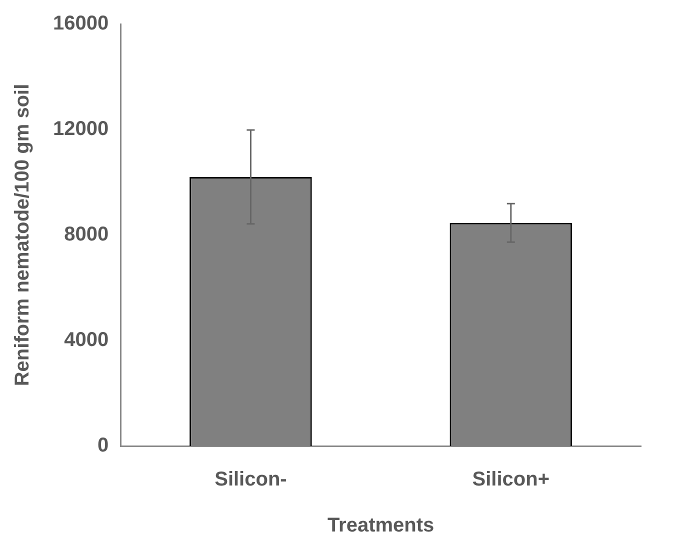  What do you see at coordinates (103, 445) in the screenshot?
I see `y-tick-label: 0` at bounding box center [103, 445].